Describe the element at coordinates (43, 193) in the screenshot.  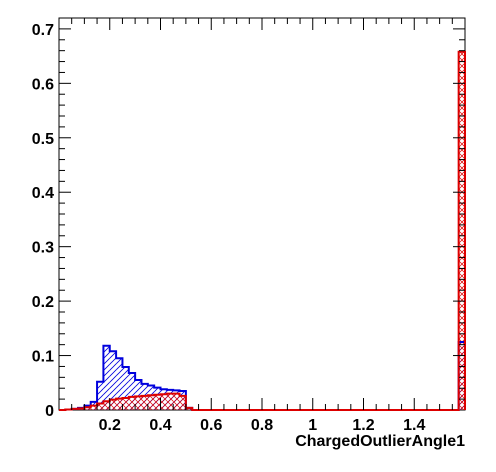
I see `y-tick-label: 0.4` at that location.